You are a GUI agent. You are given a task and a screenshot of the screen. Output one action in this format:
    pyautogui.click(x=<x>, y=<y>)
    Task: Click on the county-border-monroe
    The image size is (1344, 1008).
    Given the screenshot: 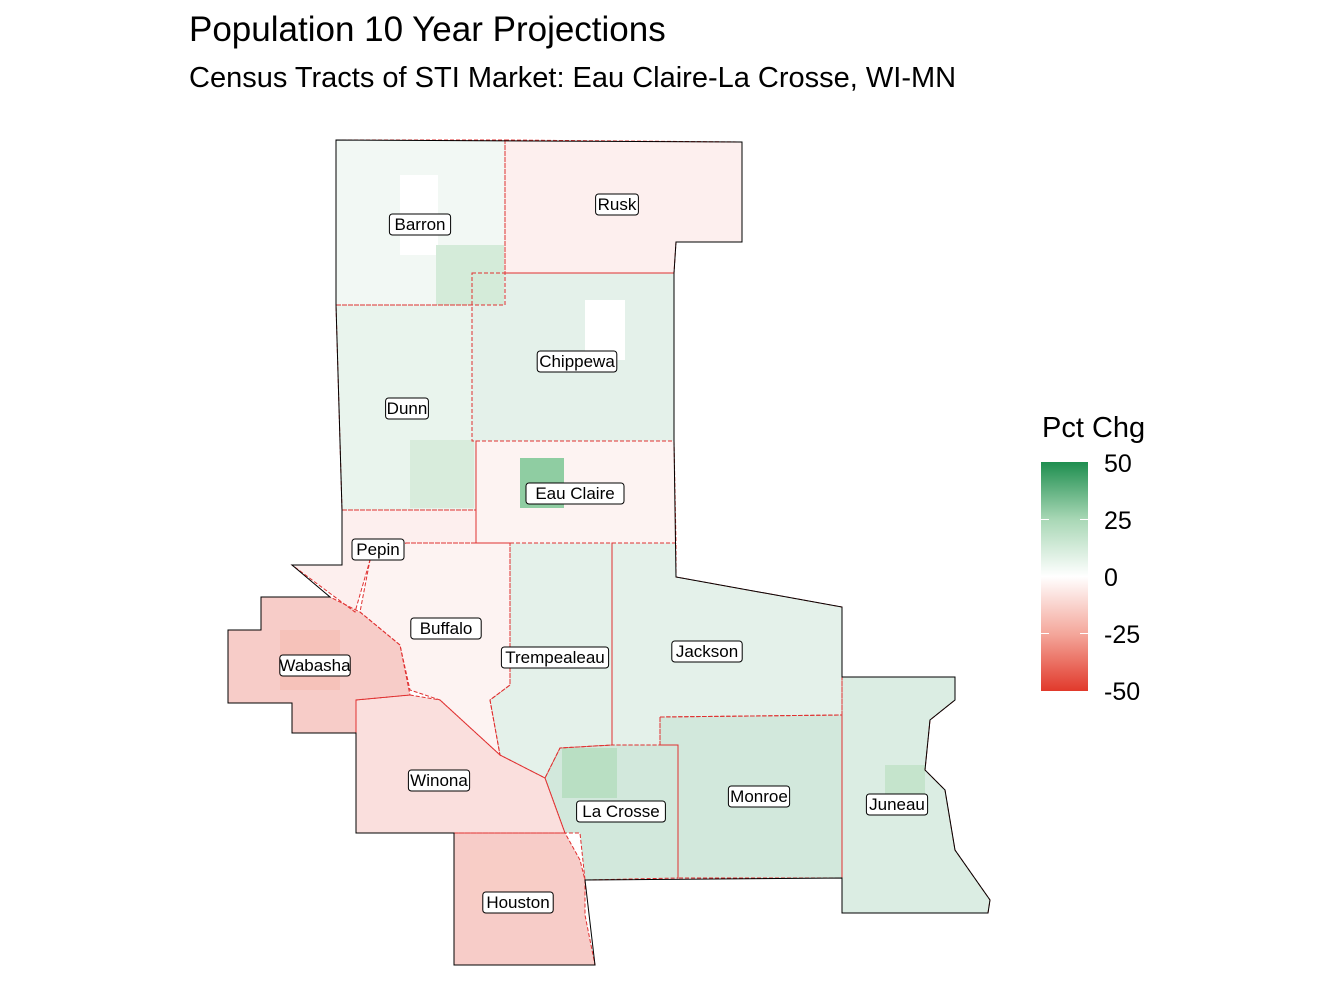 What is the action you would take?
    pyautogui.click(x=751, y=796)
    